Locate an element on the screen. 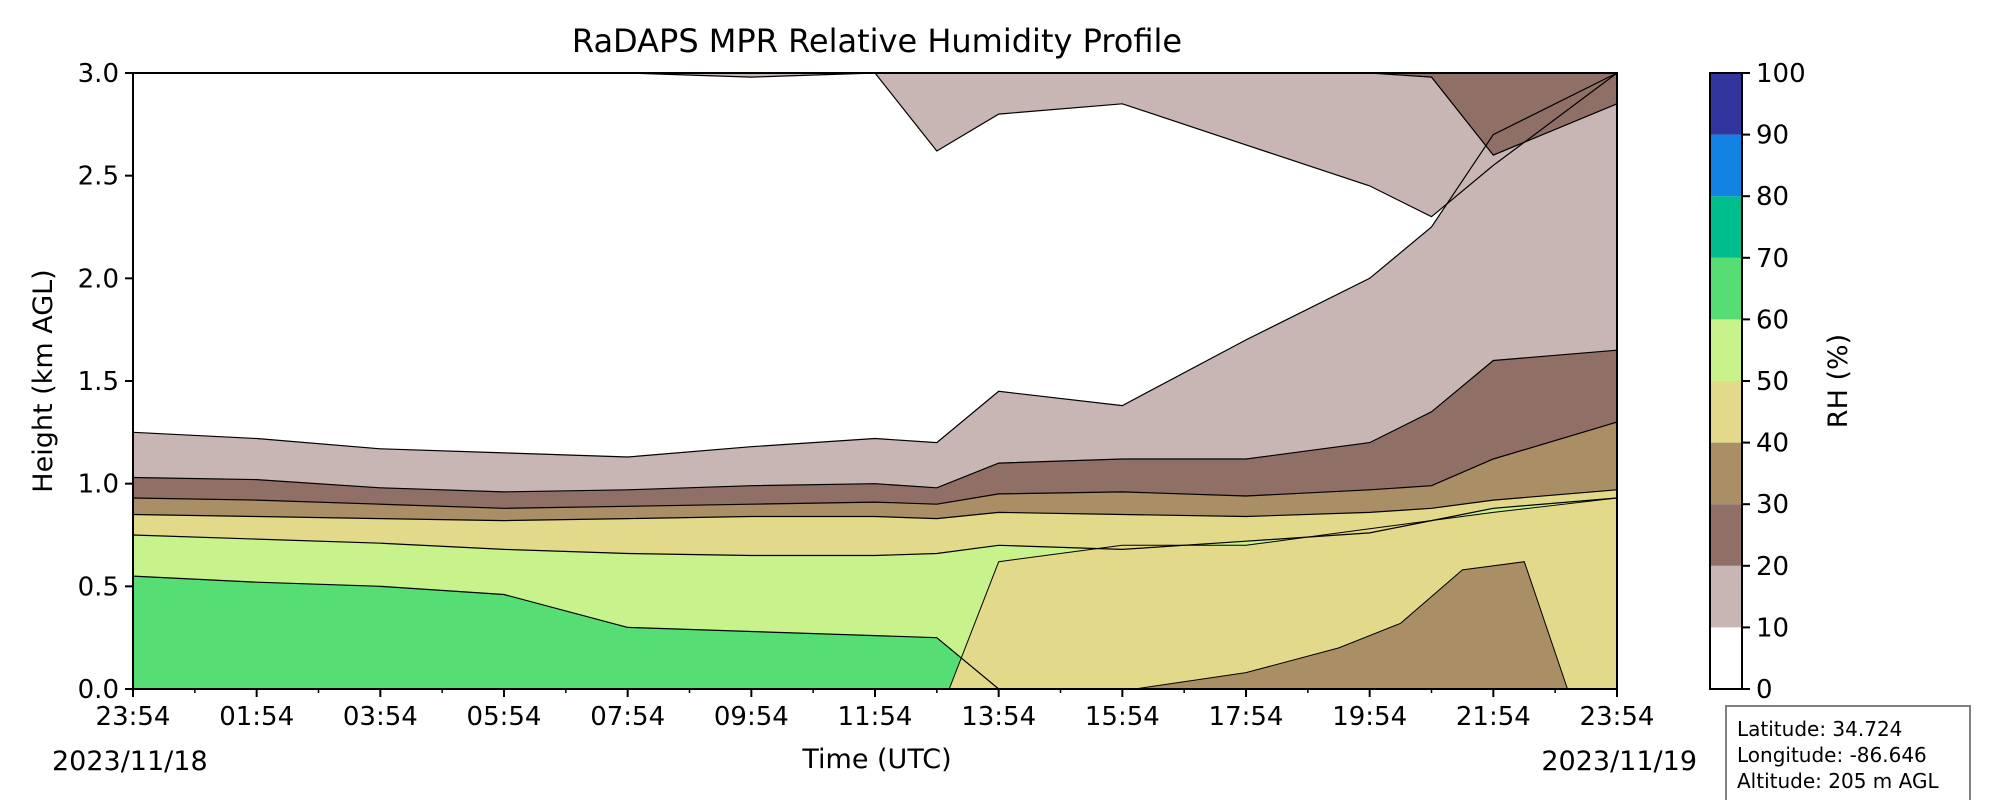  x-tick-label: 21:54 is located at coordinates (1493, 717).